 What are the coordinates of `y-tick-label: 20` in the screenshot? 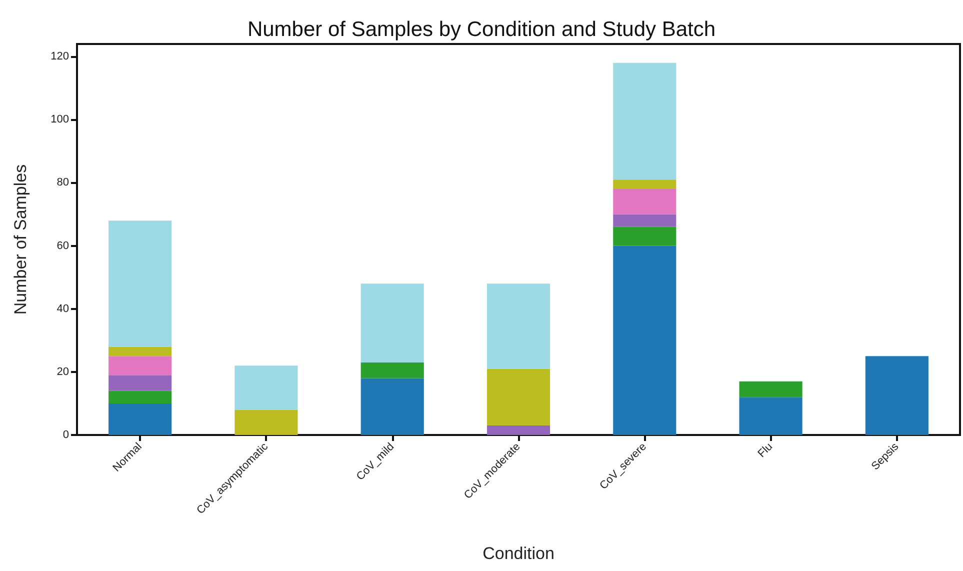 It's located at (62, 372).